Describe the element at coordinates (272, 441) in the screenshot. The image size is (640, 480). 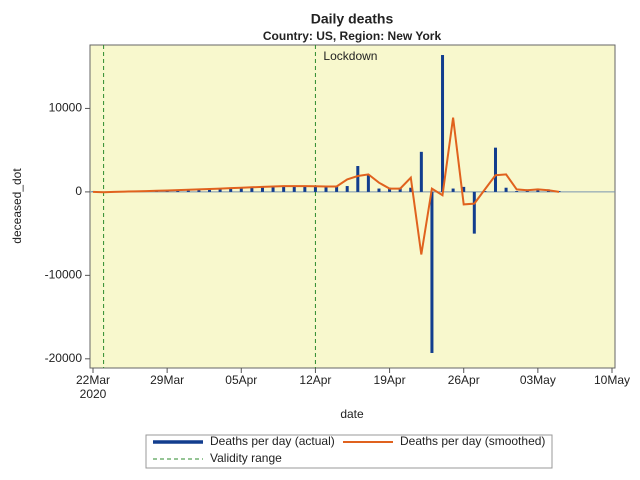
I see `legend-label: Deaths per day (actual)` at that location.